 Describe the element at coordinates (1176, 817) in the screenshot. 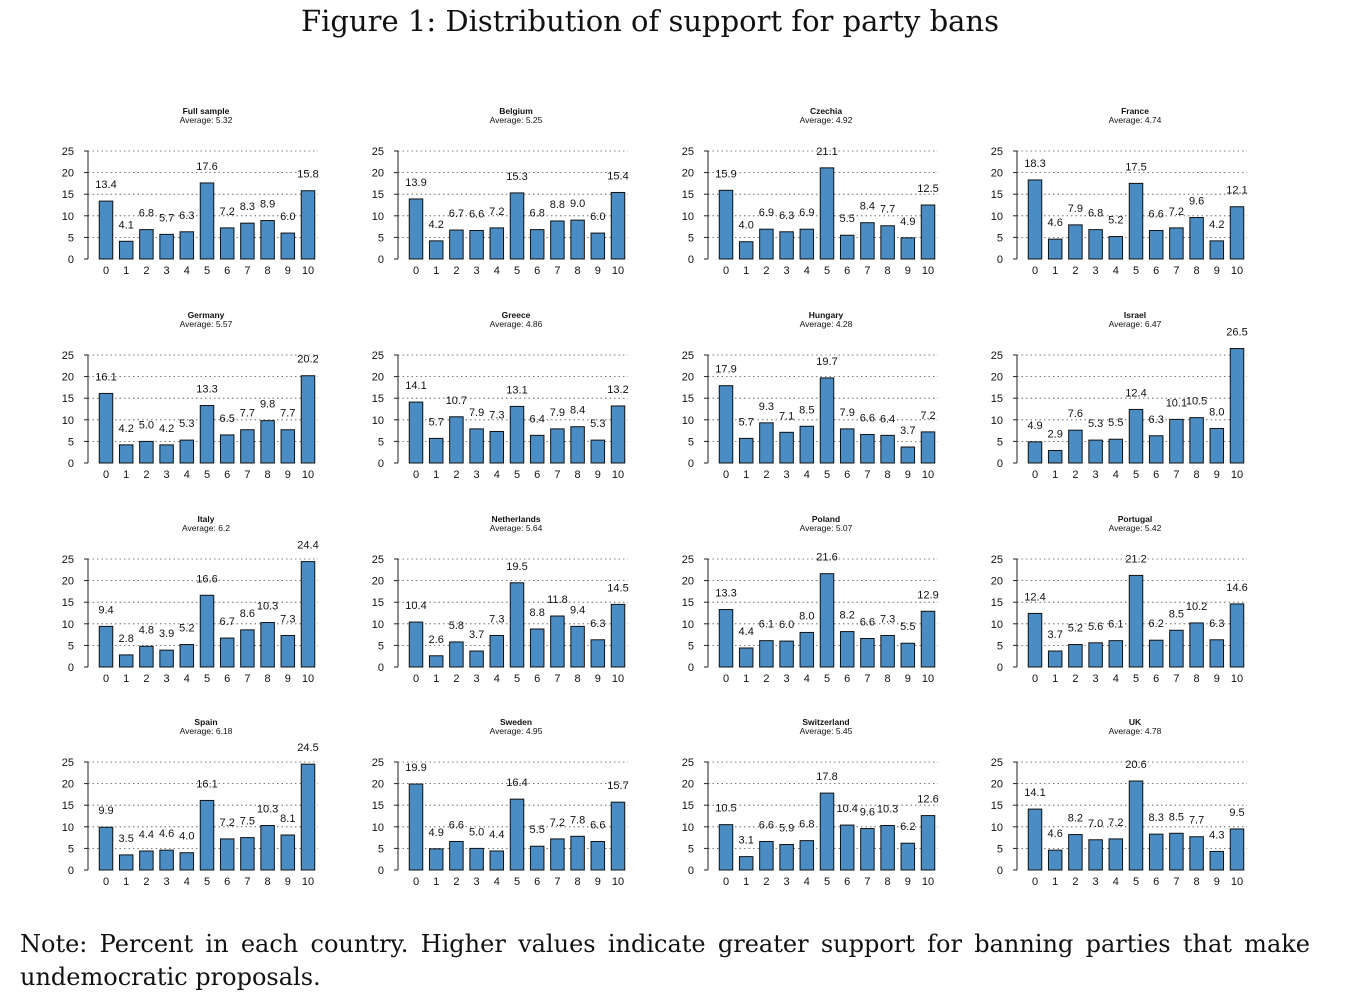

I see `data-label: 8.5` at that location.